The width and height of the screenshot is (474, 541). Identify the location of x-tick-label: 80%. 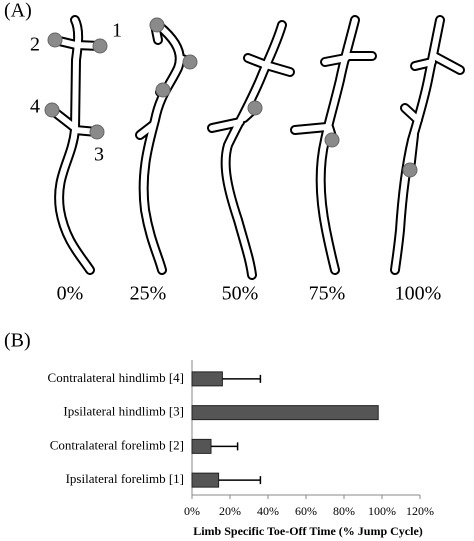
(344, 511).